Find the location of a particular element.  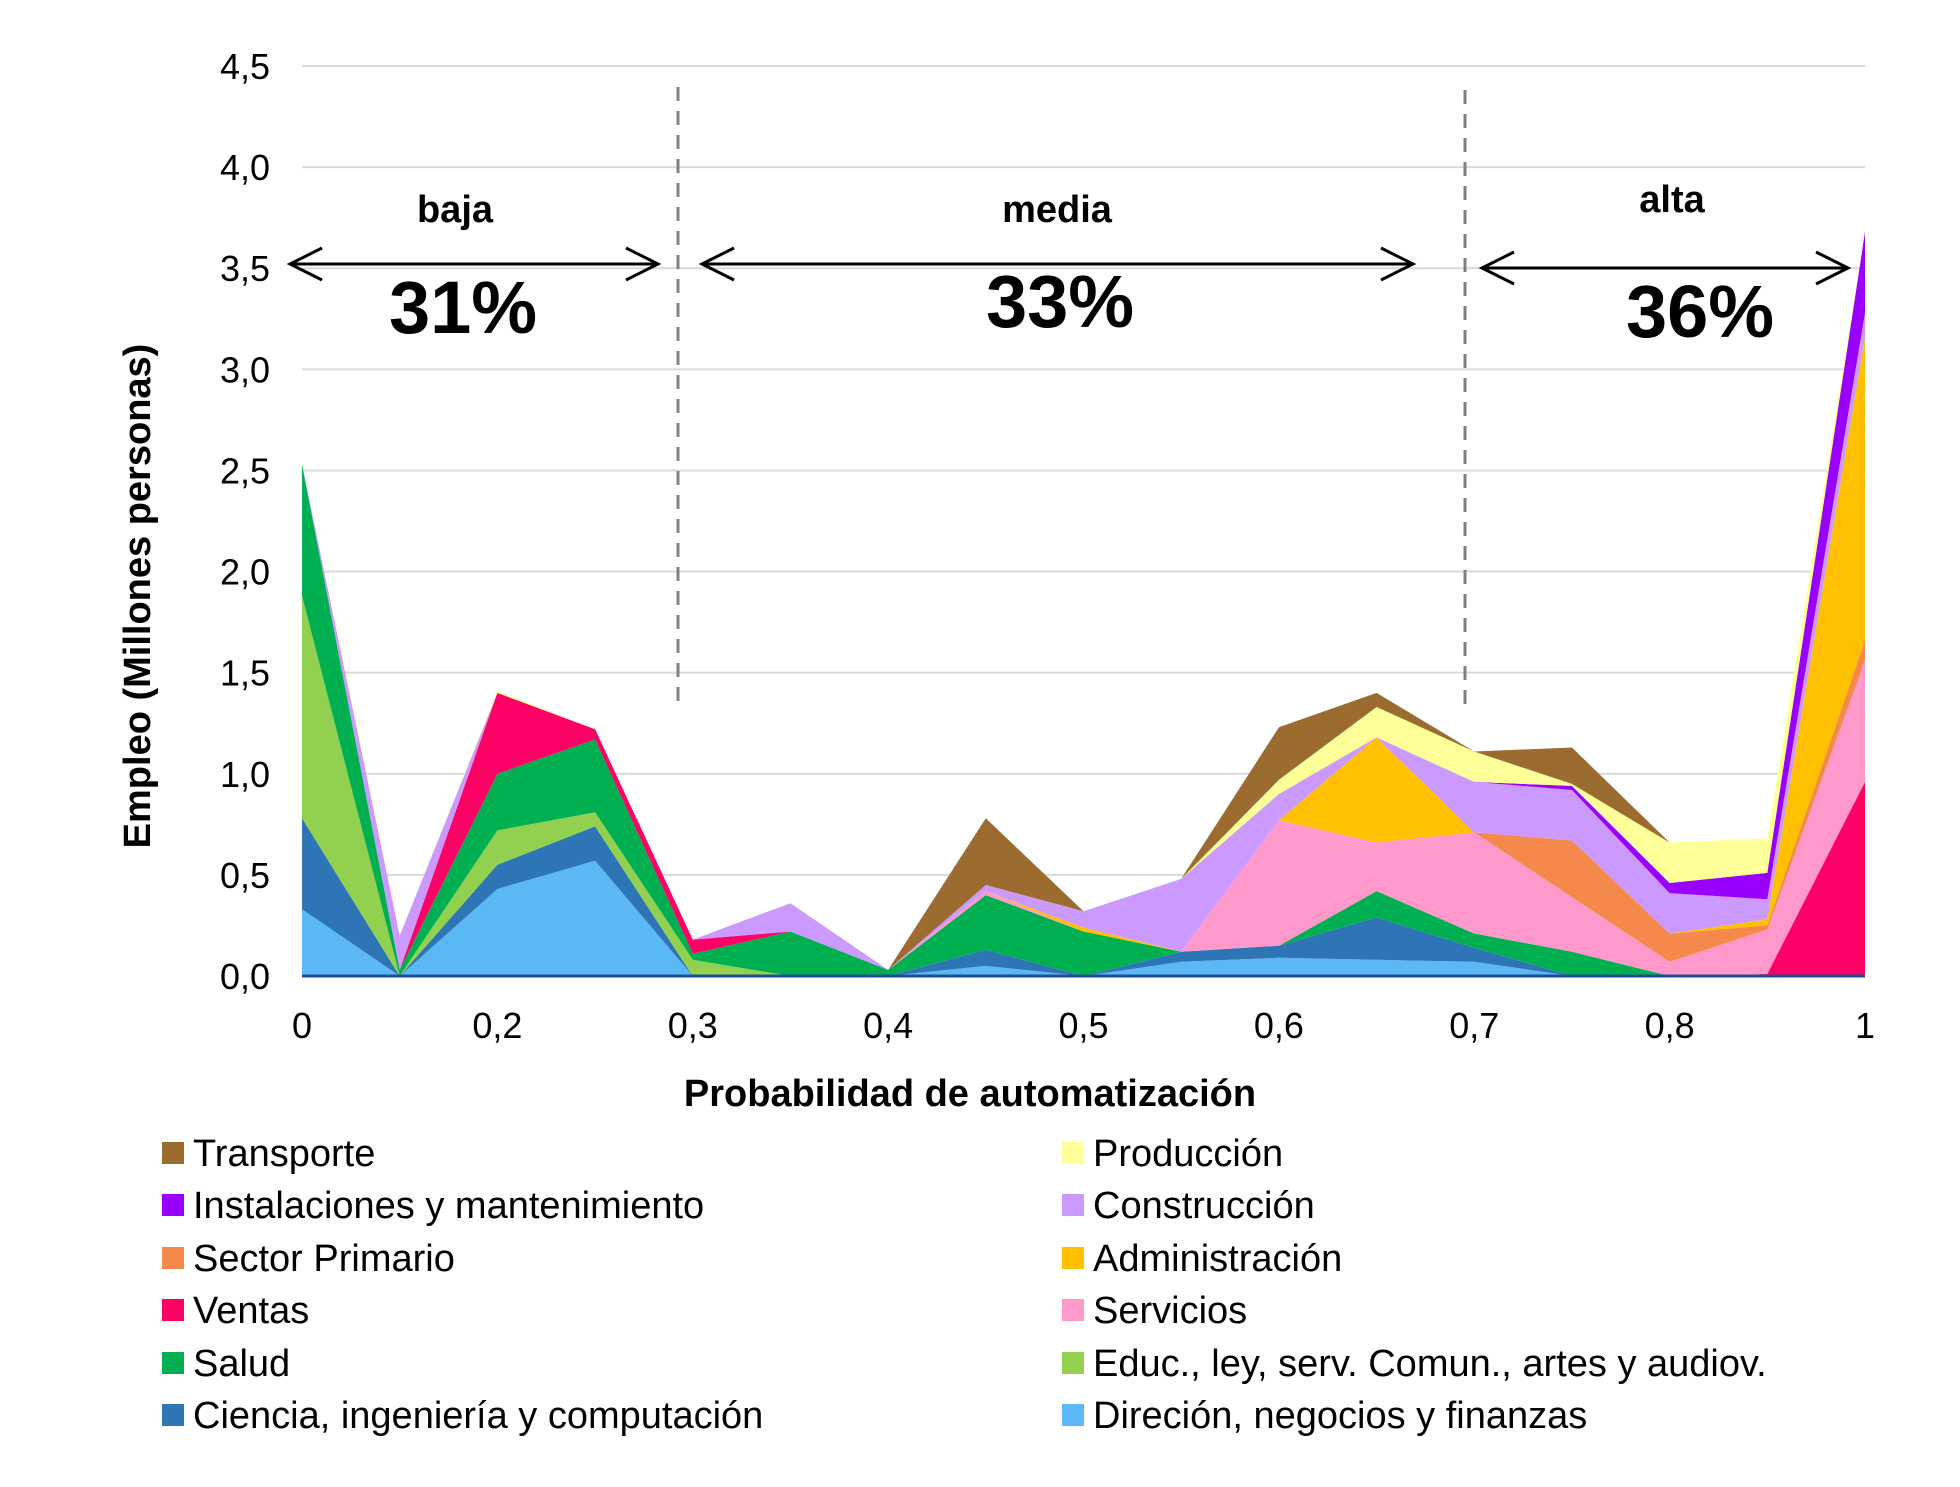

legend-label-direcion-negocios-y-finanzas: Direción, negocios y finanzas is located at coordinates (1340, 1416).